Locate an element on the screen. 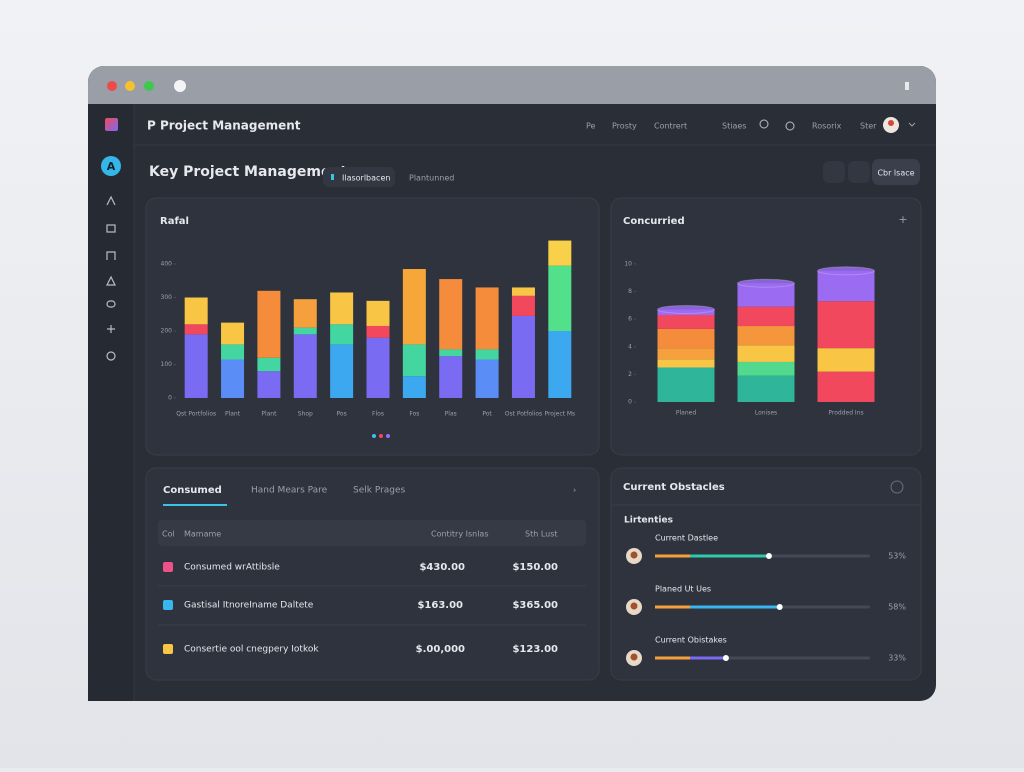 The height and width of the screenshot is (772, 1024). cell: $163.00 is located at coordinates (440, 605).